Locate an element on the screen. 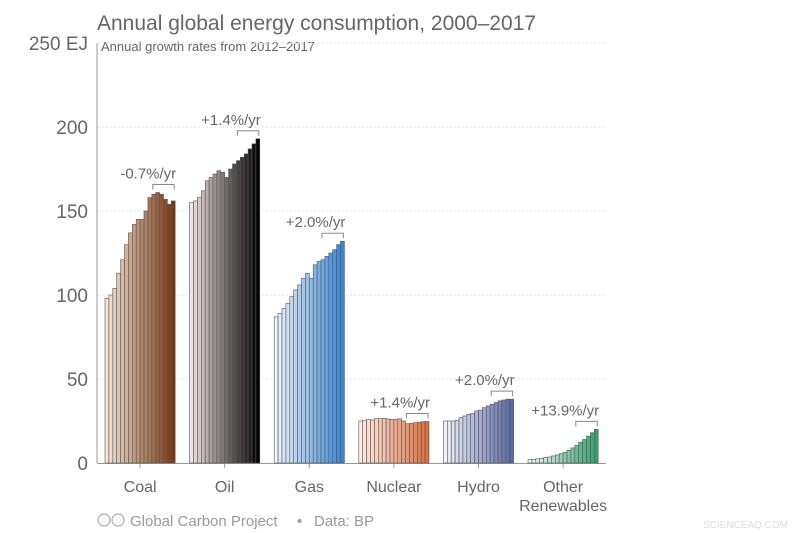  y-tick-label: 0 is located at coordinates (82, 464).